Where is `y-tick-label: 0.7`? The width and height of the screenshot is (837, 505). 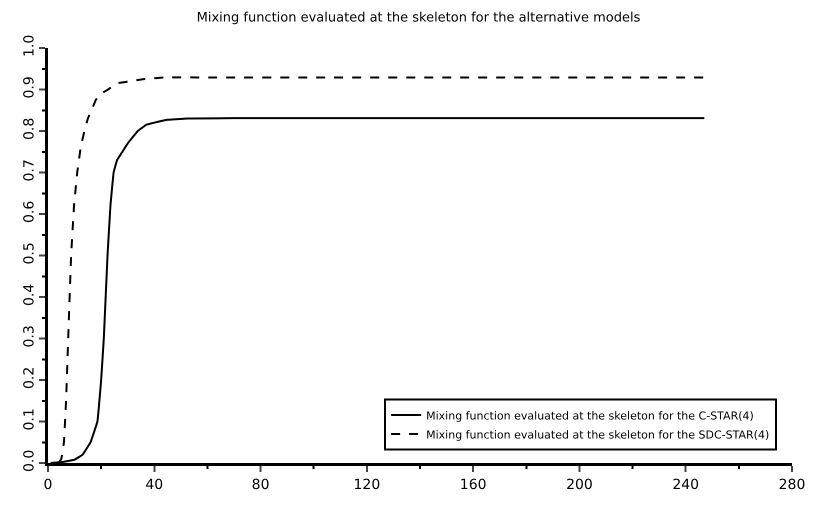 y-tick-label: 0.7 is located at coordinates (29, 170).